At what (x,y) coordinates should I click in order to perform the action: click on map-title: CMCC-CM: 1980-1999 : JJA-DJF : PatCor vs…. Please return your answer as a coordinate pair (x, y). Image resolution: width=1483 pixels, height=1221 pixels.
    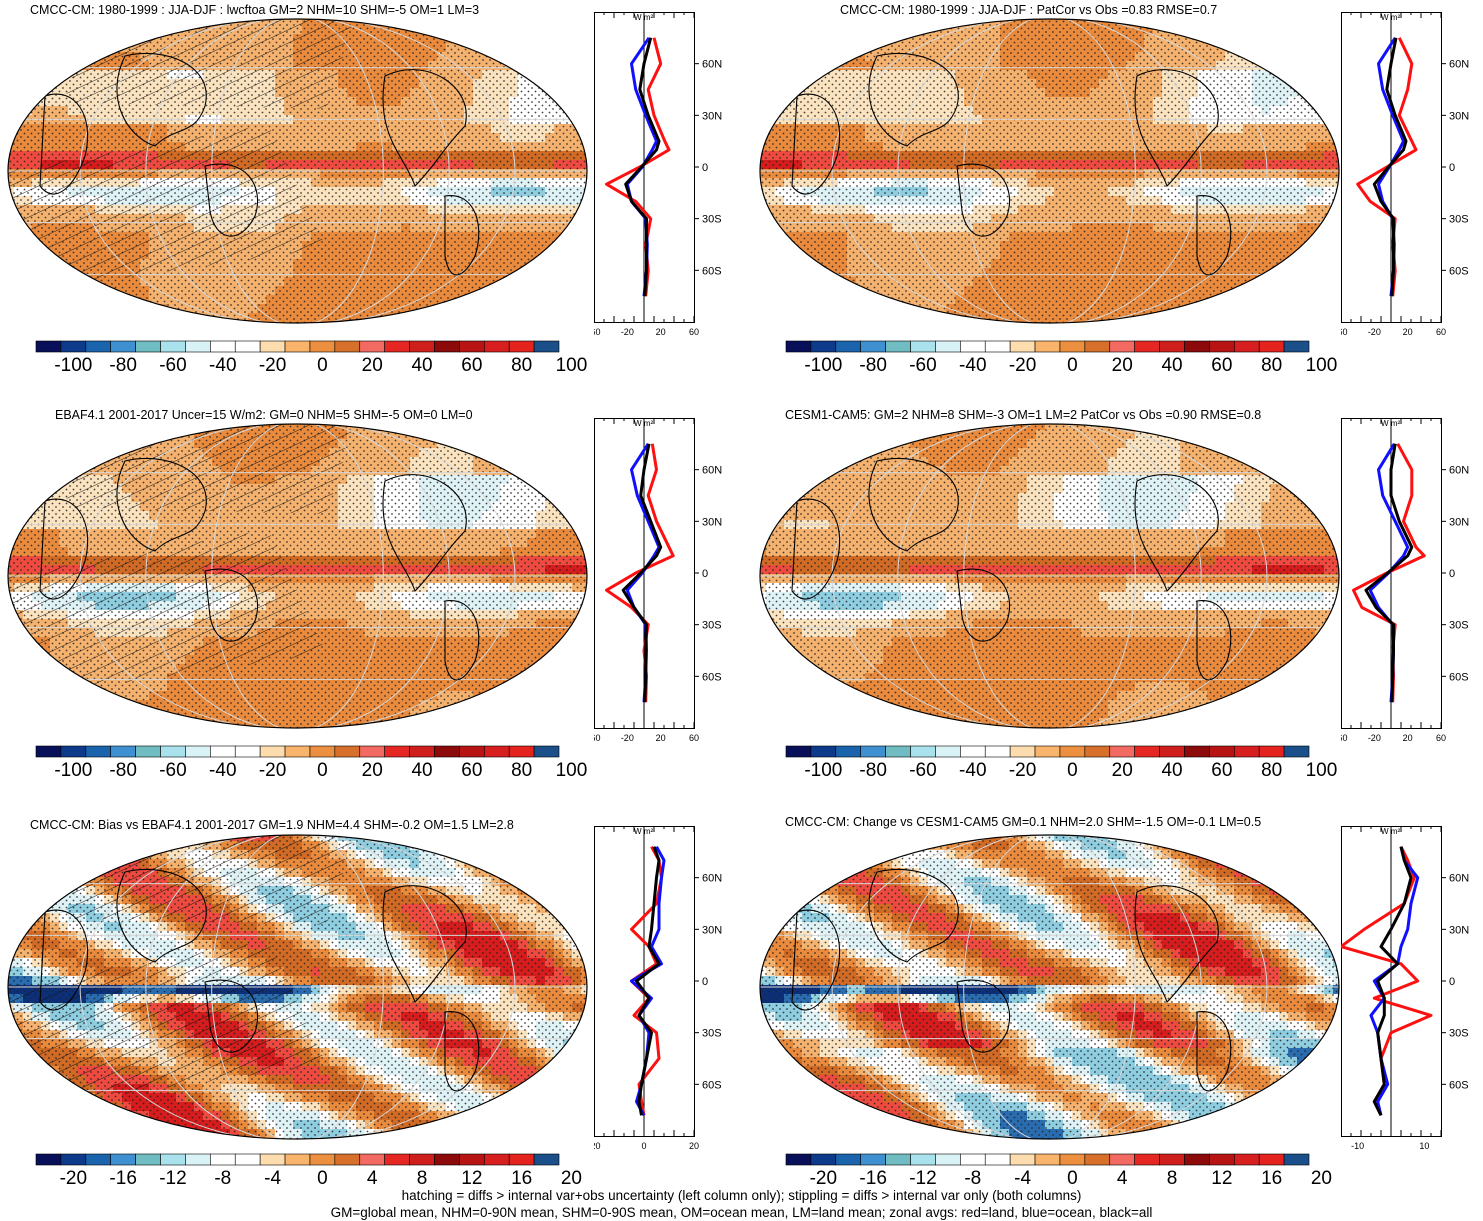
    Looking at the image, I should click on (1029, 10).